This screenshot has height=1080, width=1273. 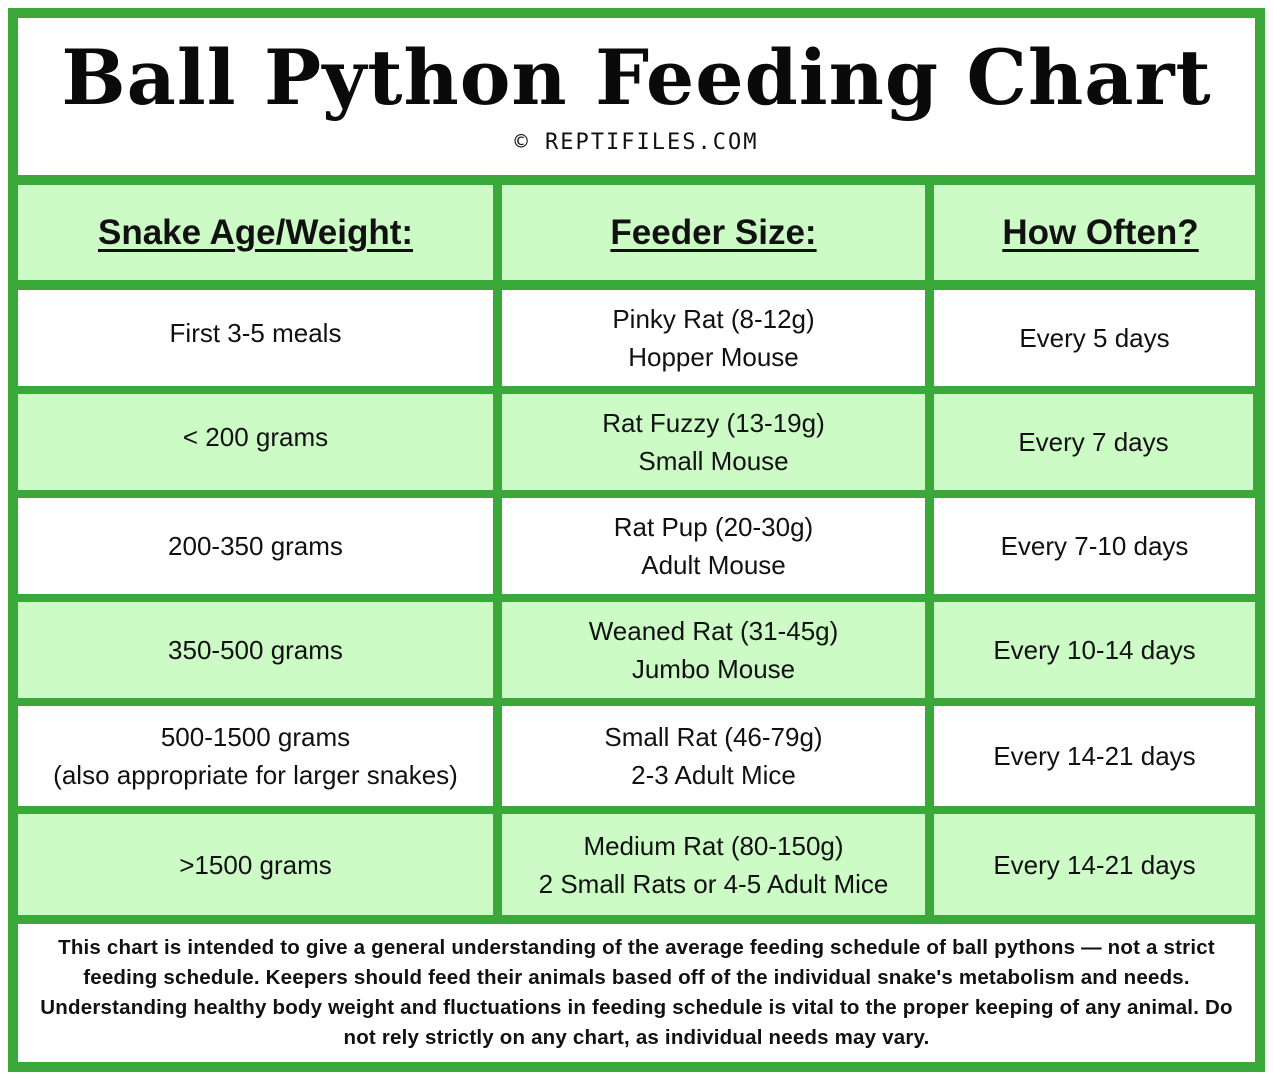 I want to click on table-row-2-feeder: Rat Fuzzy (13-19g) Small Mouse, so click(x=713, y=442).